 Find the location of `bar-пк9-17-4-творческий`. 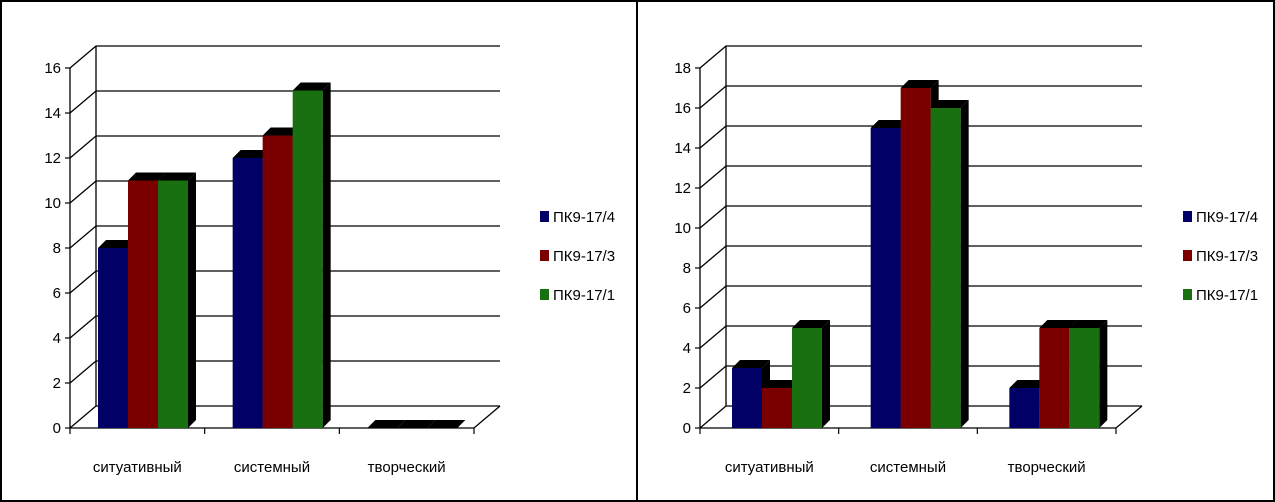

bar-пк9-17-4-творческий is located at coordinates (386, 424).